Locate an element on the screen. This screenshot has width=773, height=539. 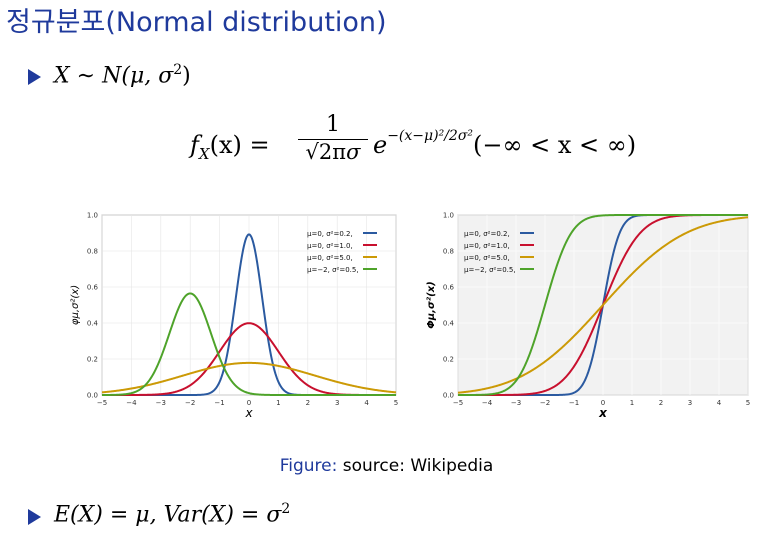
slide-title: 정규분포(Normal distribution) is located at coordinates (196, 22).